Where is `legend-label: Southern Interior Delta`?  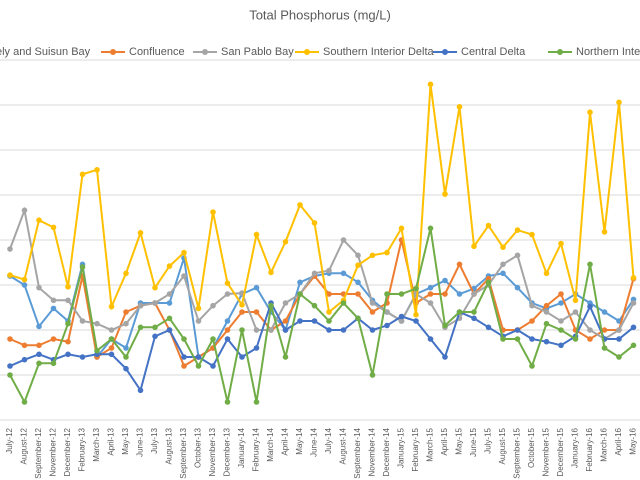
legend-label: Southern Interior Delta is located at coordinates (379, 52).